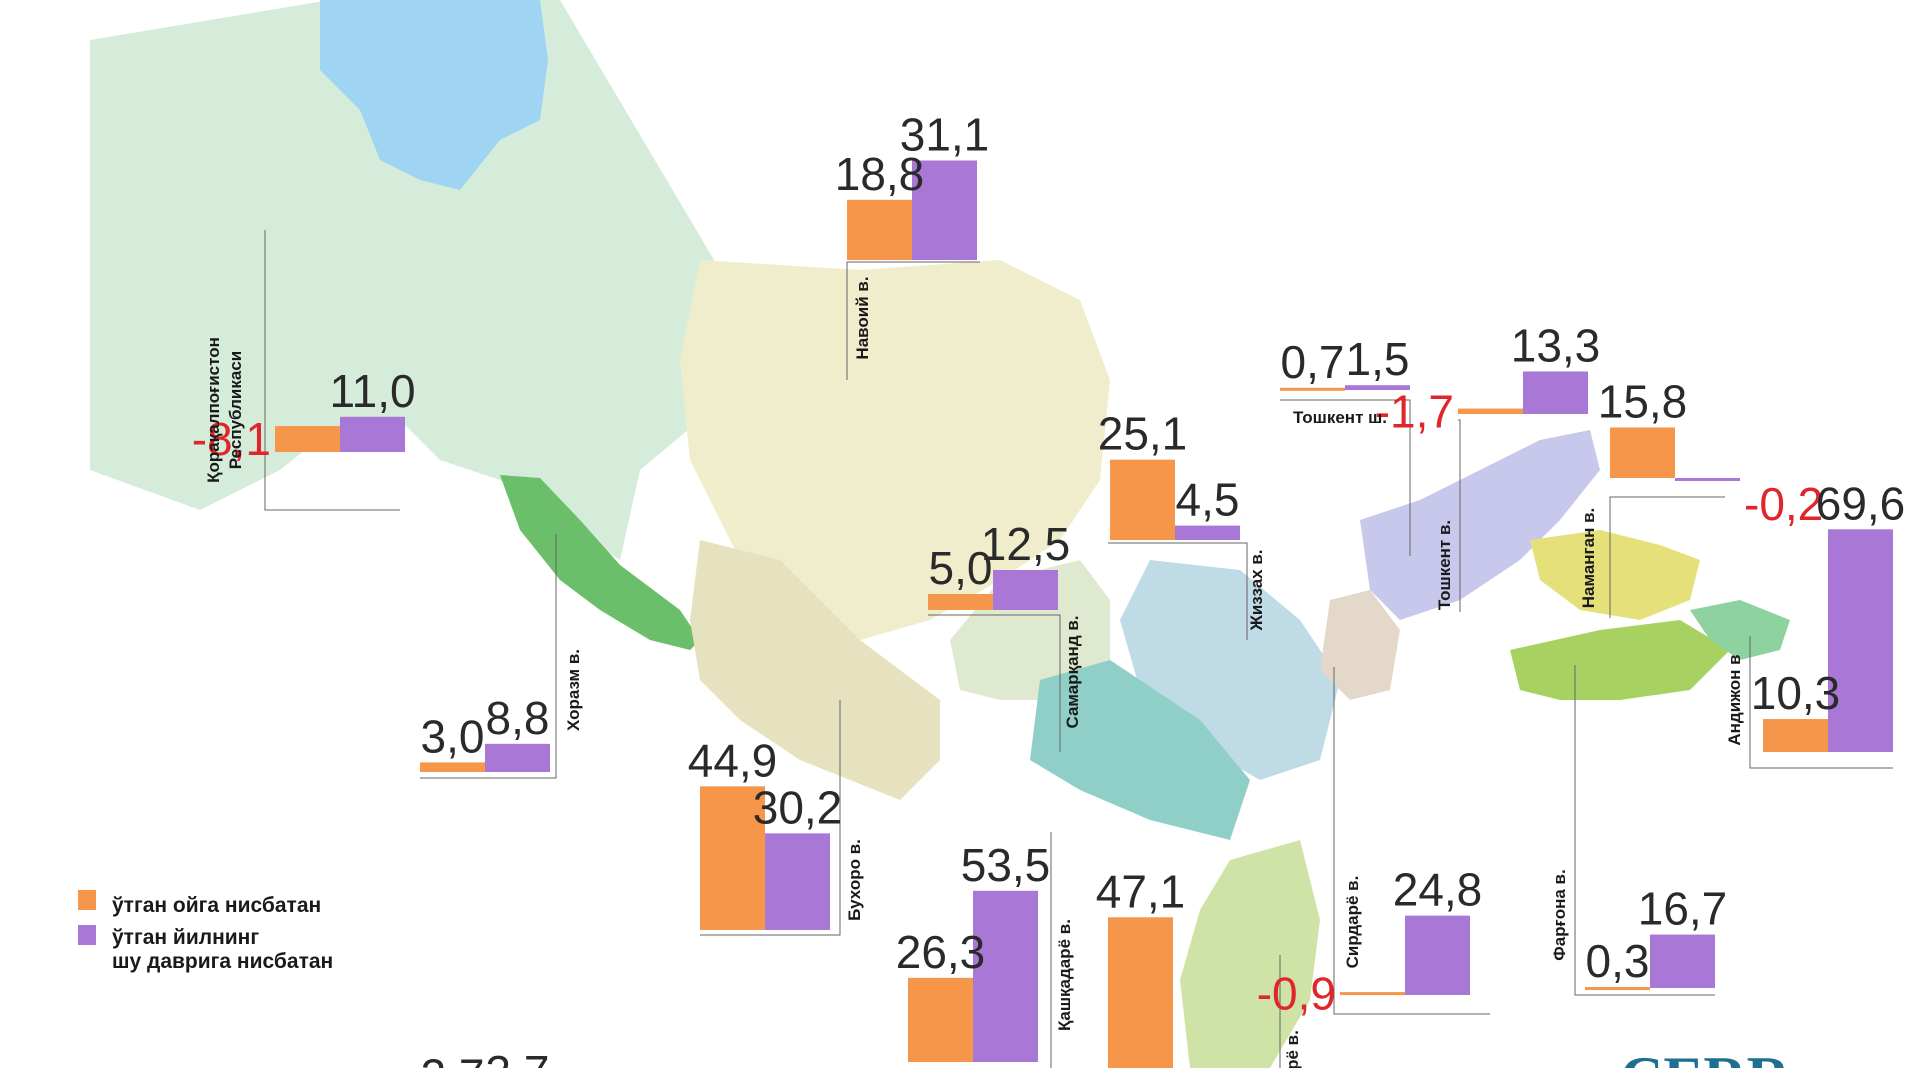  I want to click on value-month-12: 10,3, so click(1796, 693).